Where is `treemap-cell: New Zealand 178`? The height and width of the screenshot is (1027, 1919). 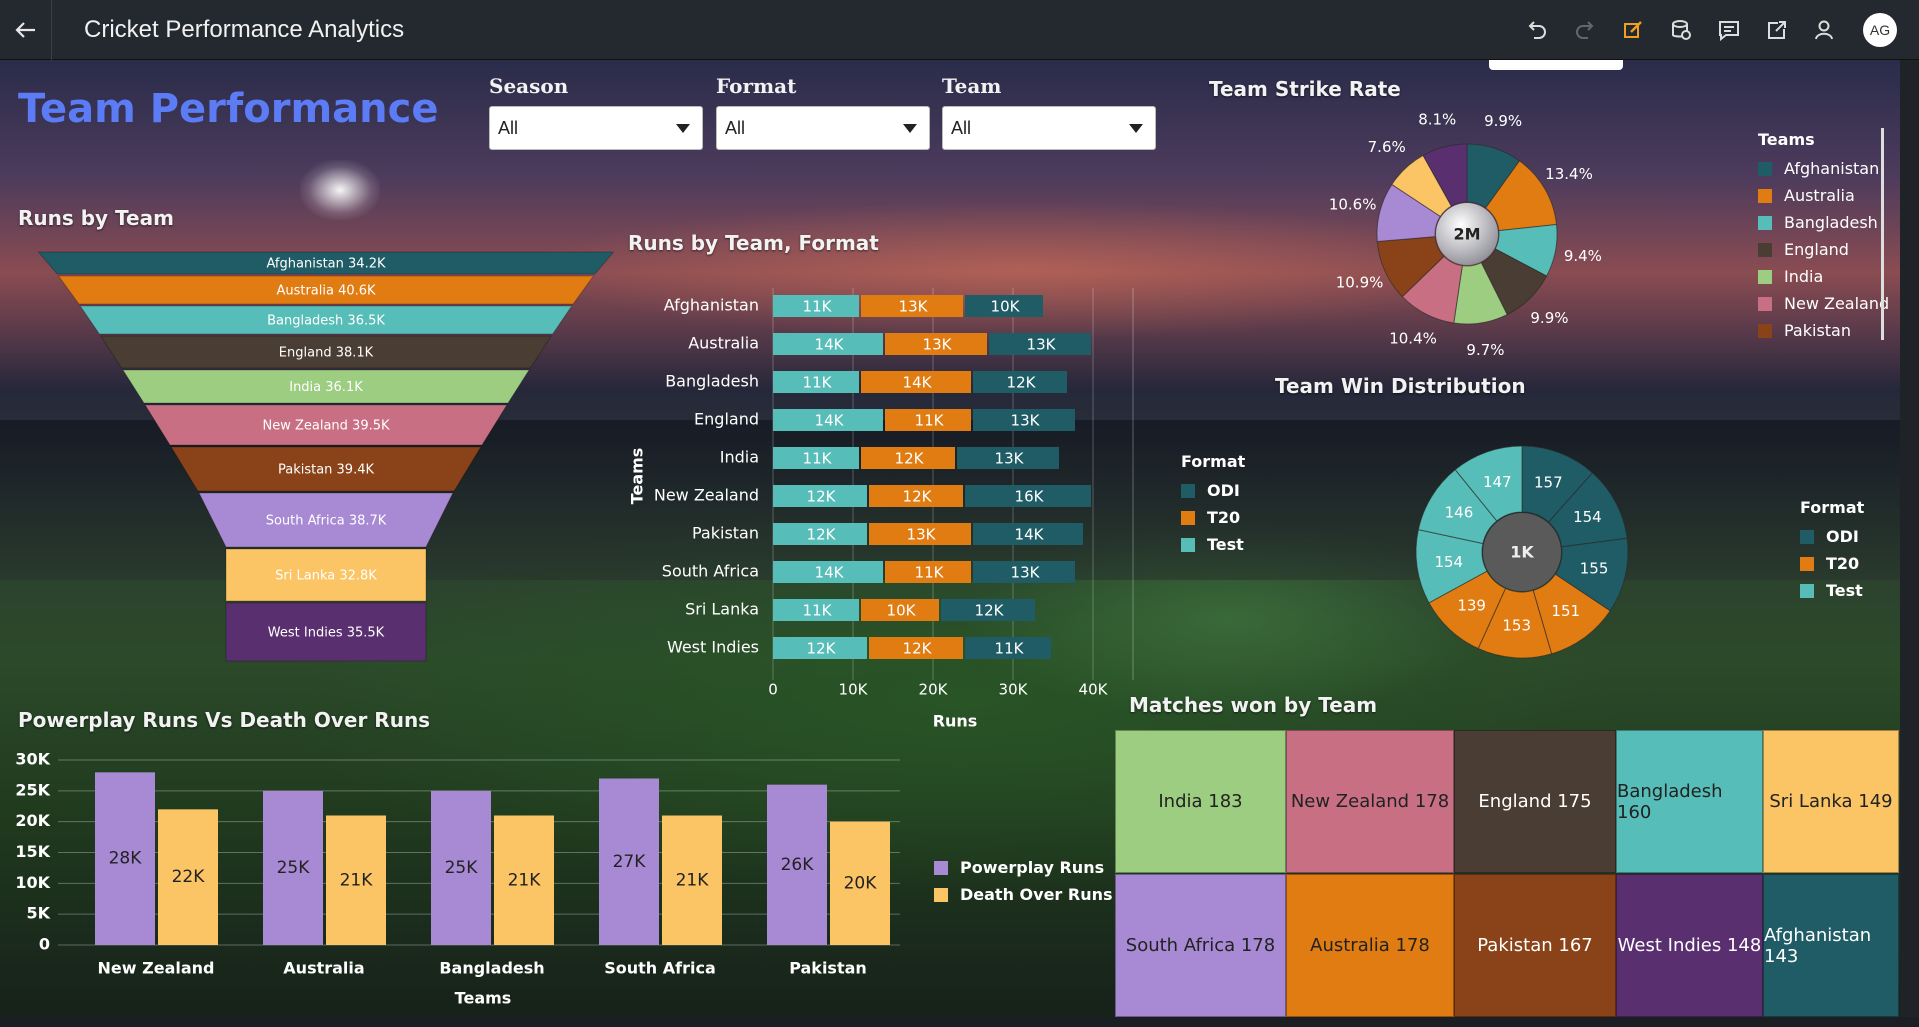
treemap-cell: New Zealand 178 is located at coordinates (1370, 801).